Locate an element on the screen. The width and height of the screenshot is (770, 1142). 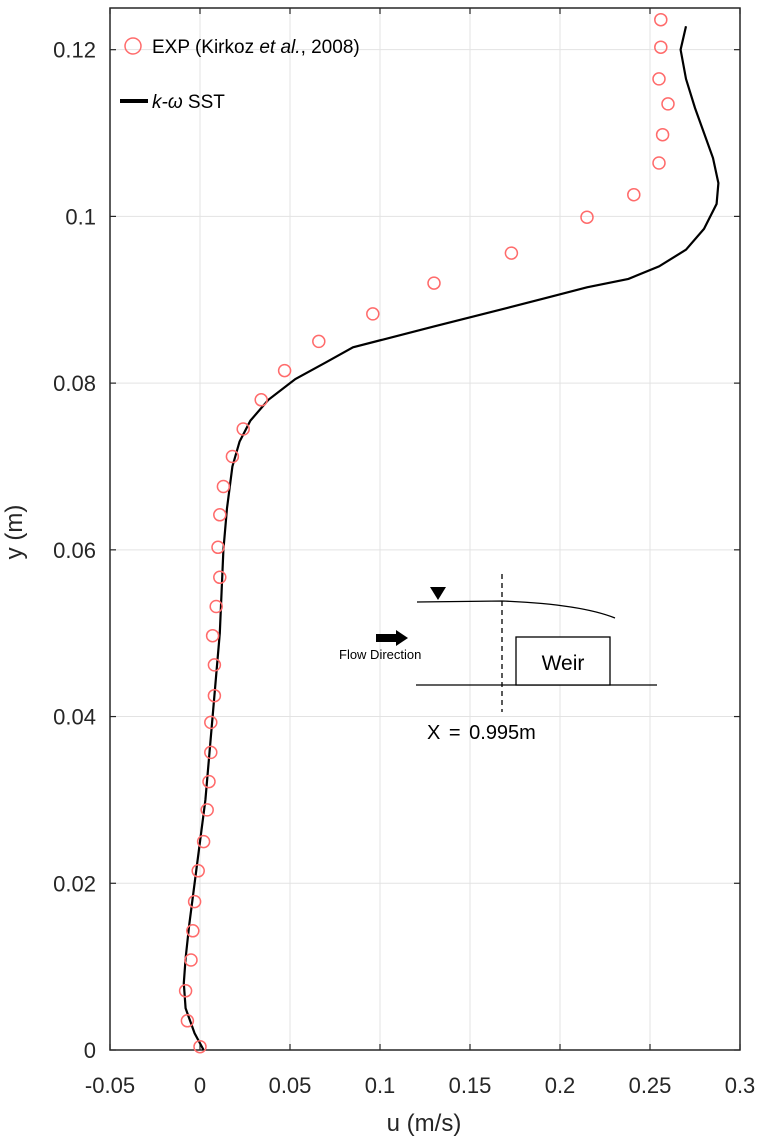
weir-label: Weir is located at coordinates (563, 663).